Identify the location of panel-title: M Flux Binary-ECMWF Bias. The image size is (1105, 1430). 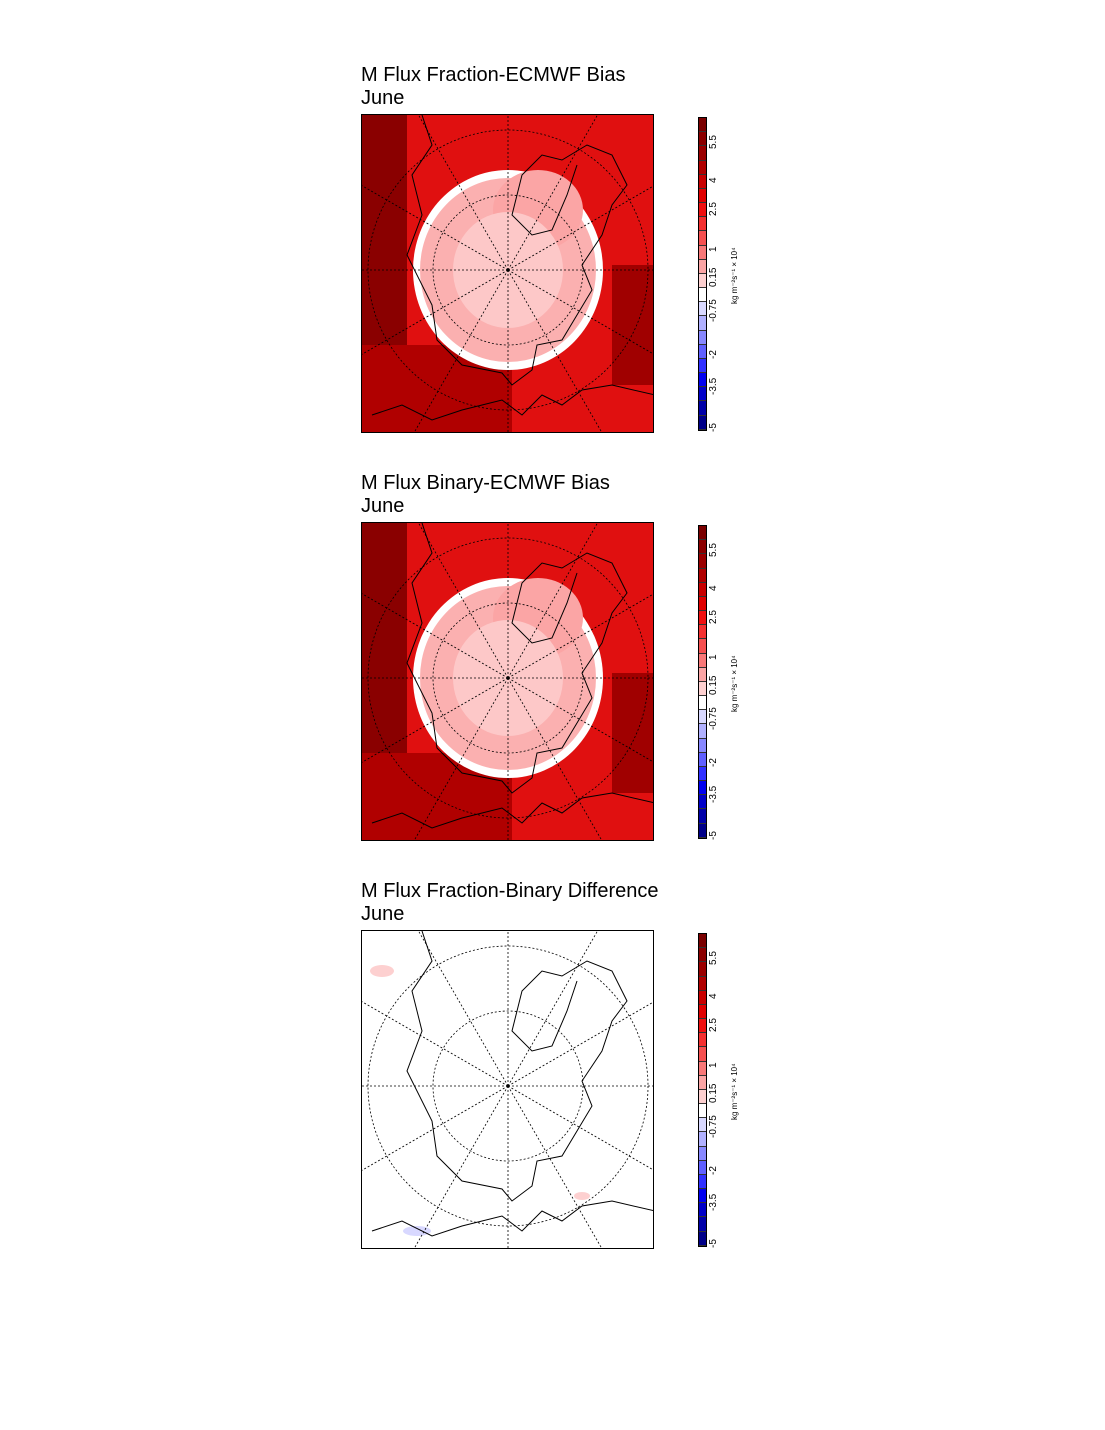
(485, 483).